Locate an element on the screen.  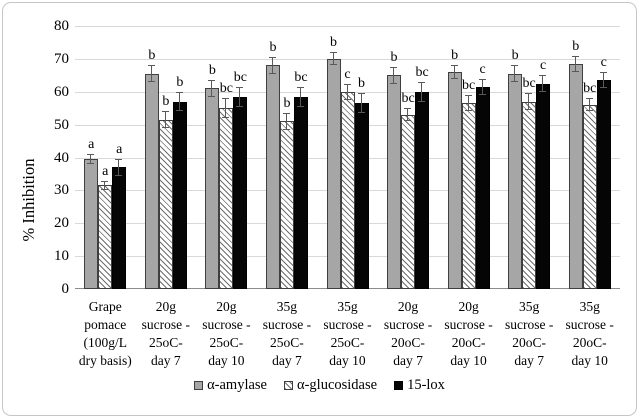
x-tick-label: 35g sucrose - 25oC- day 7 is located at coordinates (287, 333).